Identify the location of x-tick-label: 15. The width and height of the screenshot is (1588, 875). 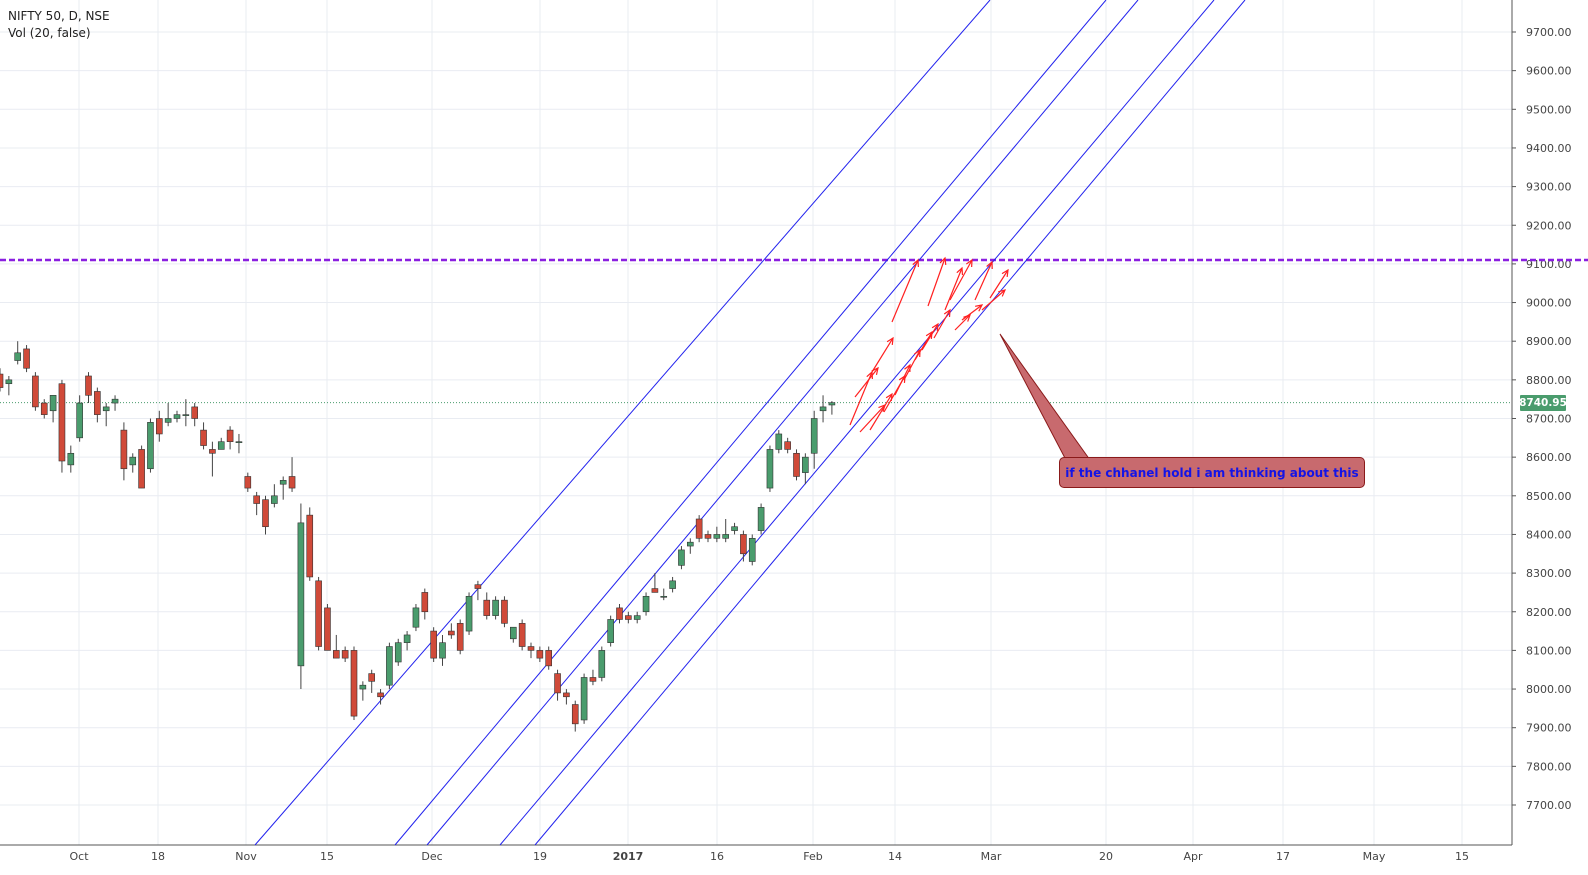
(1462, 856).